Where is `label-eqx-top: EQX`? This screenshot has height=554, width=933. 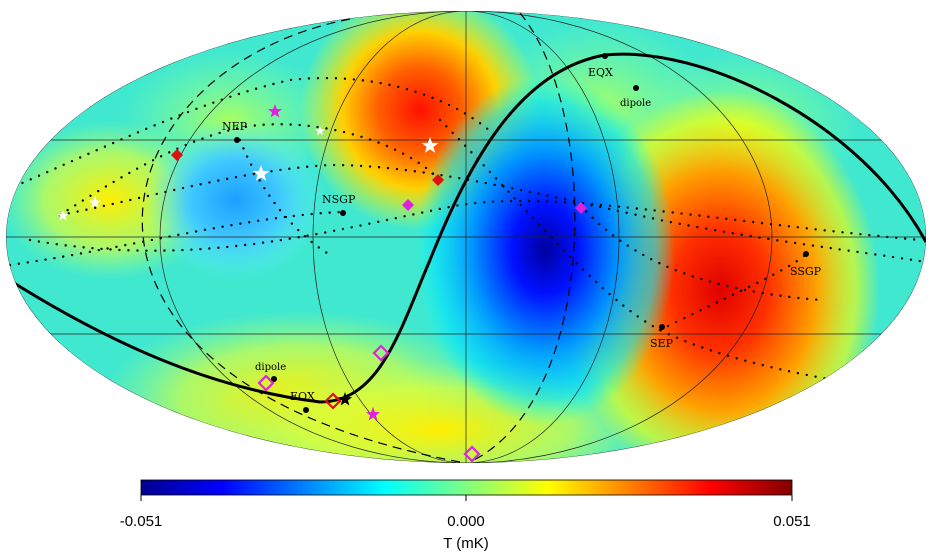 label-eqx-top: EQX is located at coordinates (600, 72).